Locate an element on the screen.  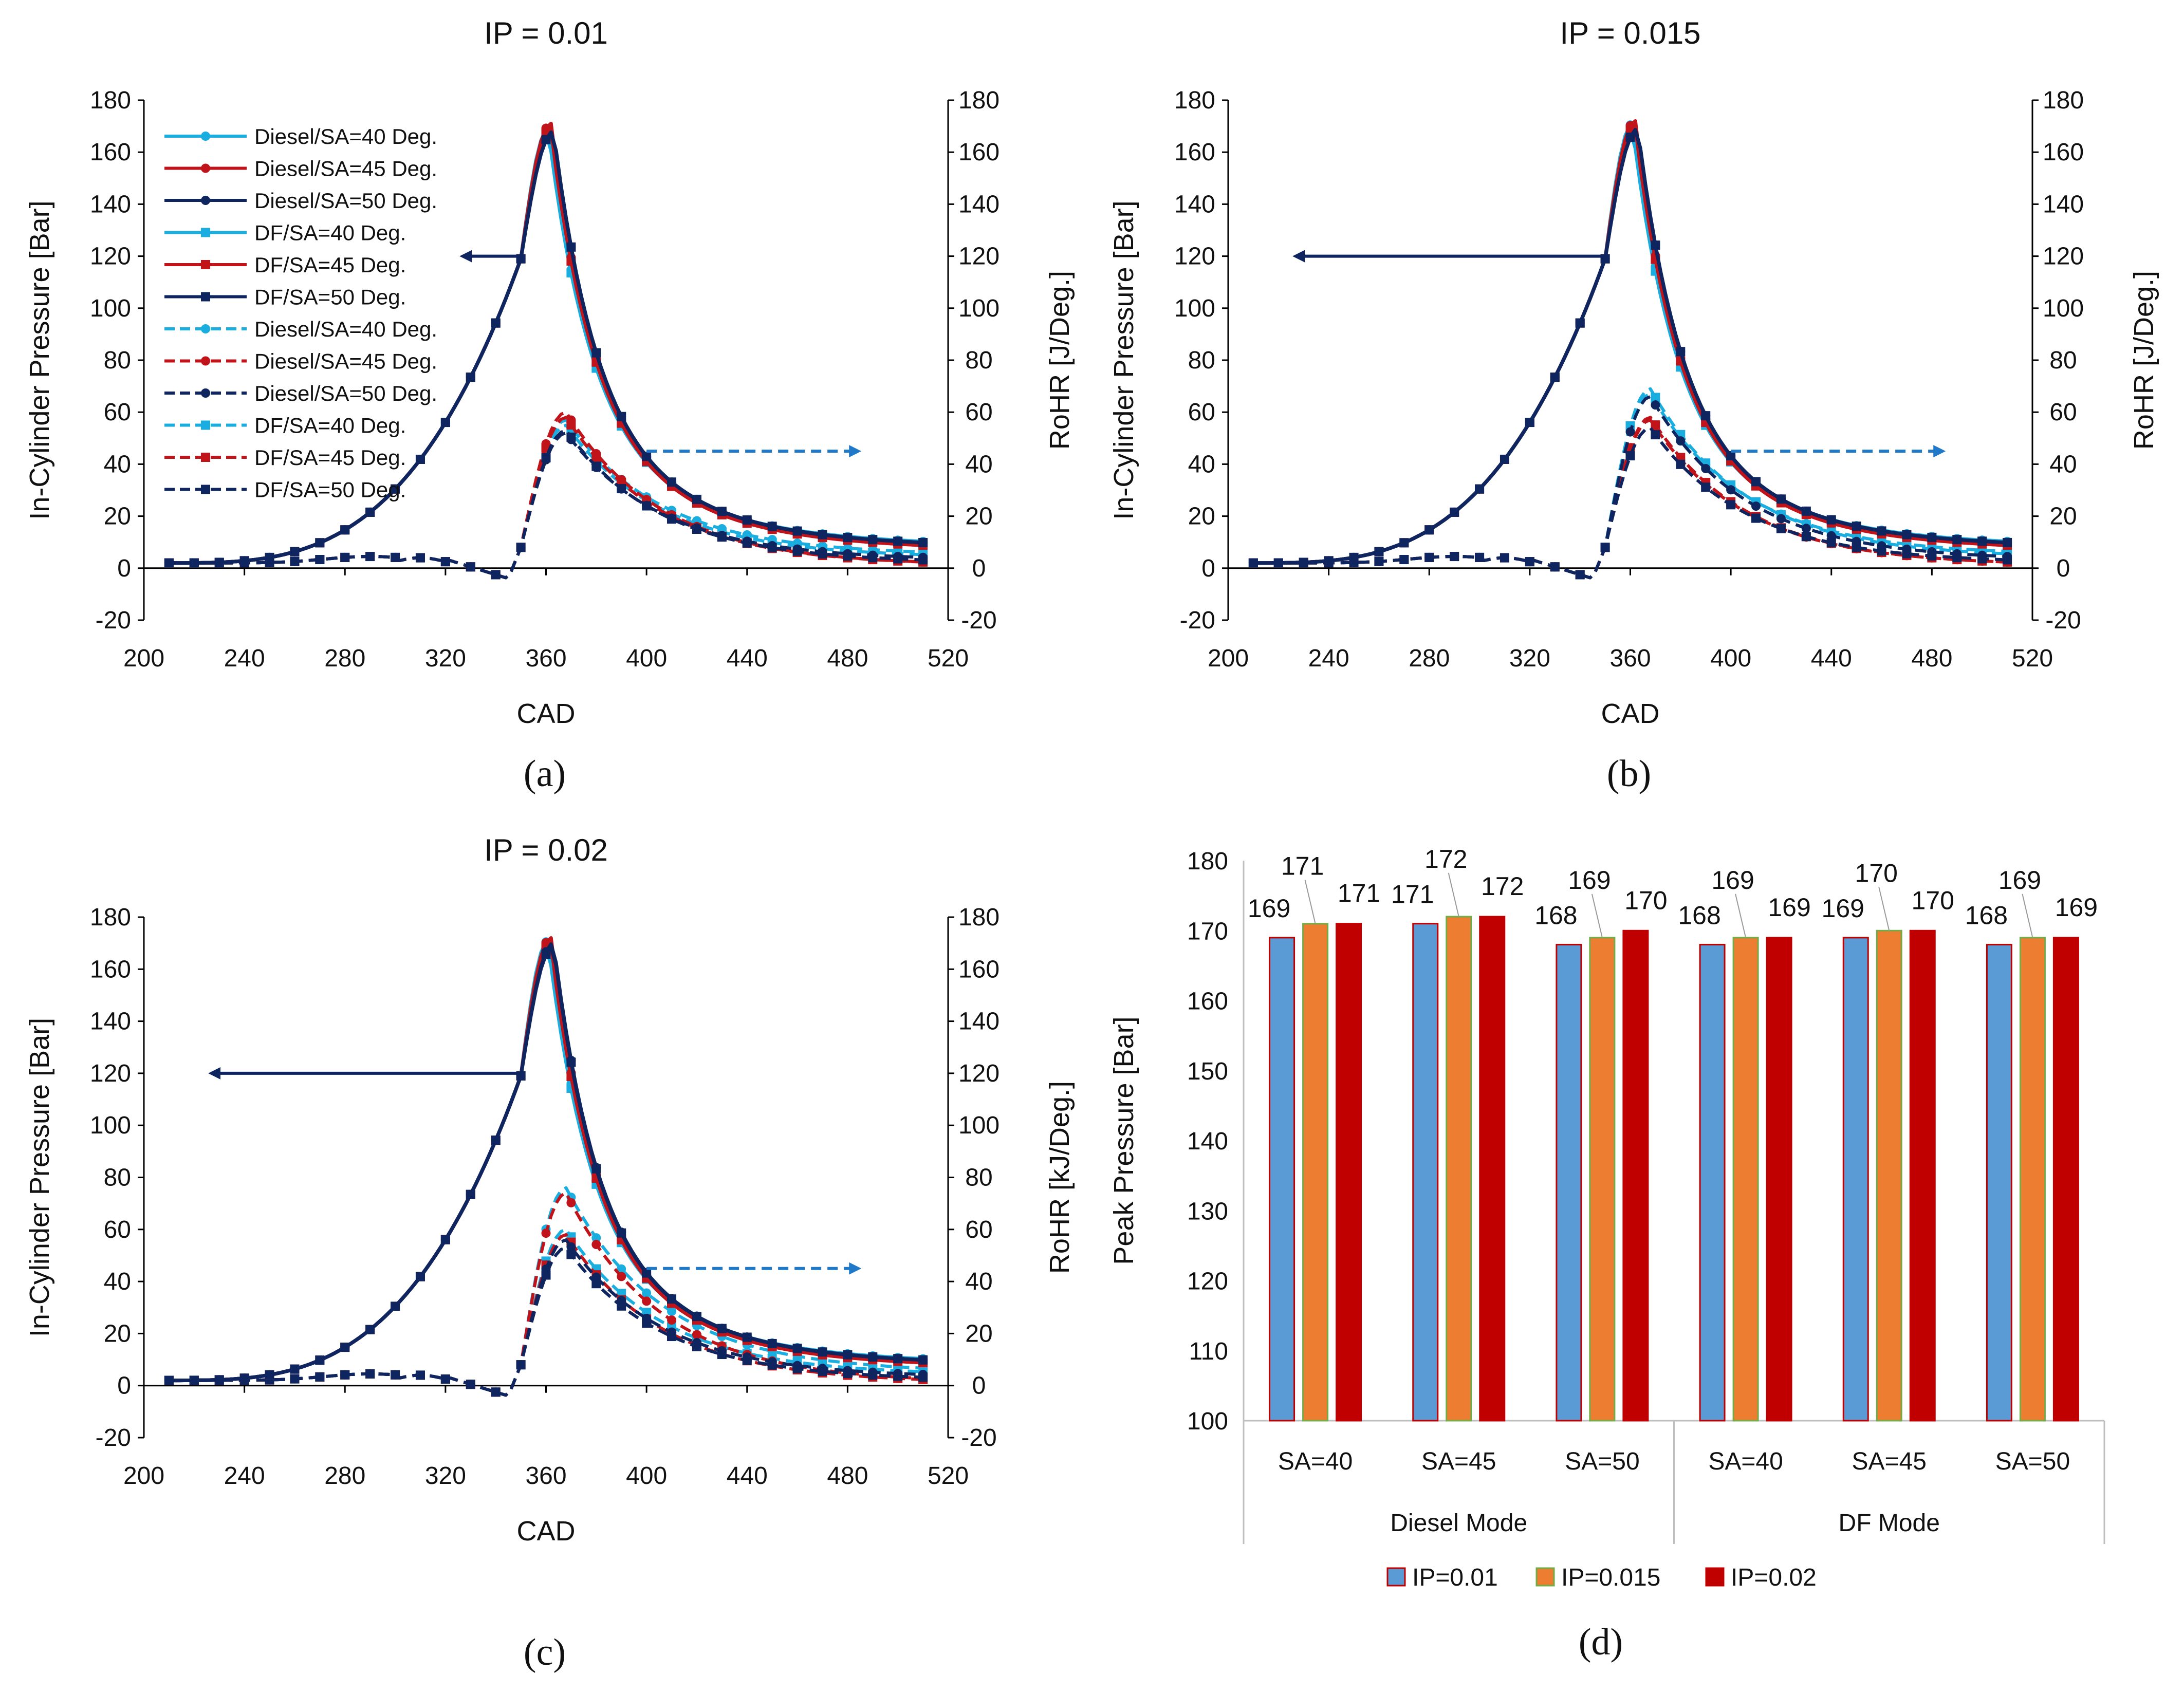
df-sa45-pressure-line is located at coordinates (1630, 344).